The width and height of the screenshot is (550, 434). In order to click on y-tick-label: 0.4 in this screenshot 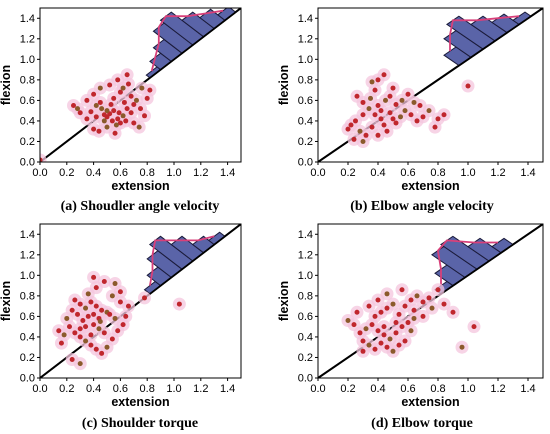, I will do `click(27, 121)`.